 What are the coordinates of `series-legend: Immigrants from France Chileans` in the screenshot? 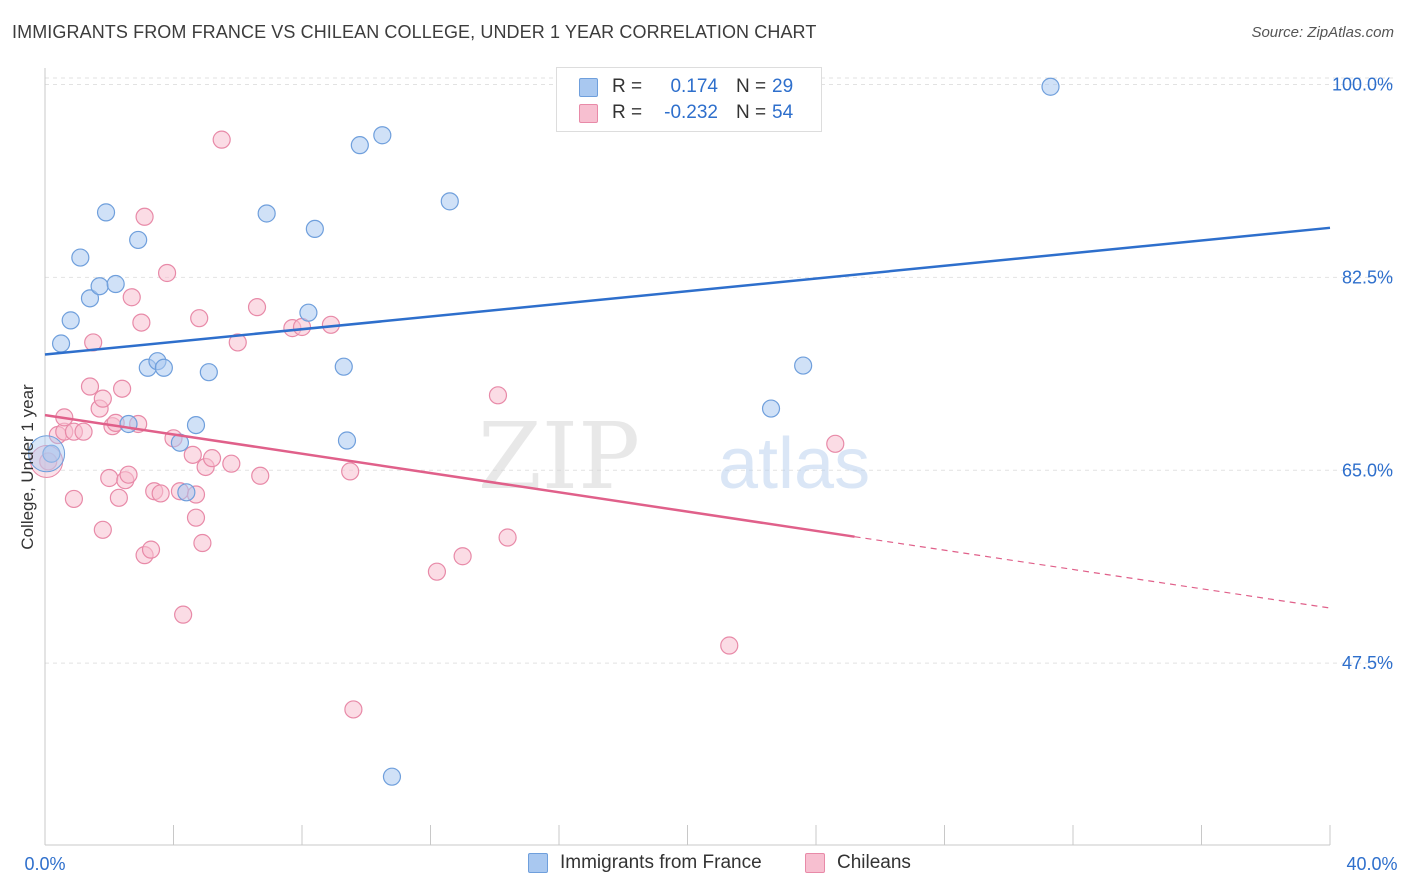 It's located at (703, 865).